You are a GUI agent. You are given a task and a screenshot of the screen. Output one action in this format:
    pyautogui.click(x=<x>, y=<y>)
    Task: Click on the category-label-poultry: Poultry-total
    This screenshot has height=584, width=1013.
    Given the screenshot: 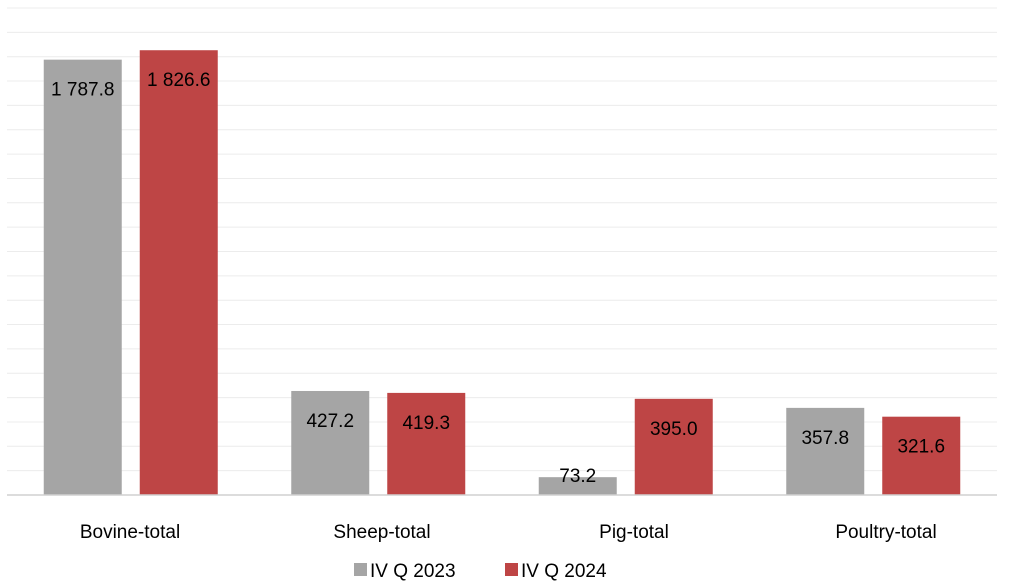 What is the action you would take?
    pyautogui.click(x=885, y=532)
    